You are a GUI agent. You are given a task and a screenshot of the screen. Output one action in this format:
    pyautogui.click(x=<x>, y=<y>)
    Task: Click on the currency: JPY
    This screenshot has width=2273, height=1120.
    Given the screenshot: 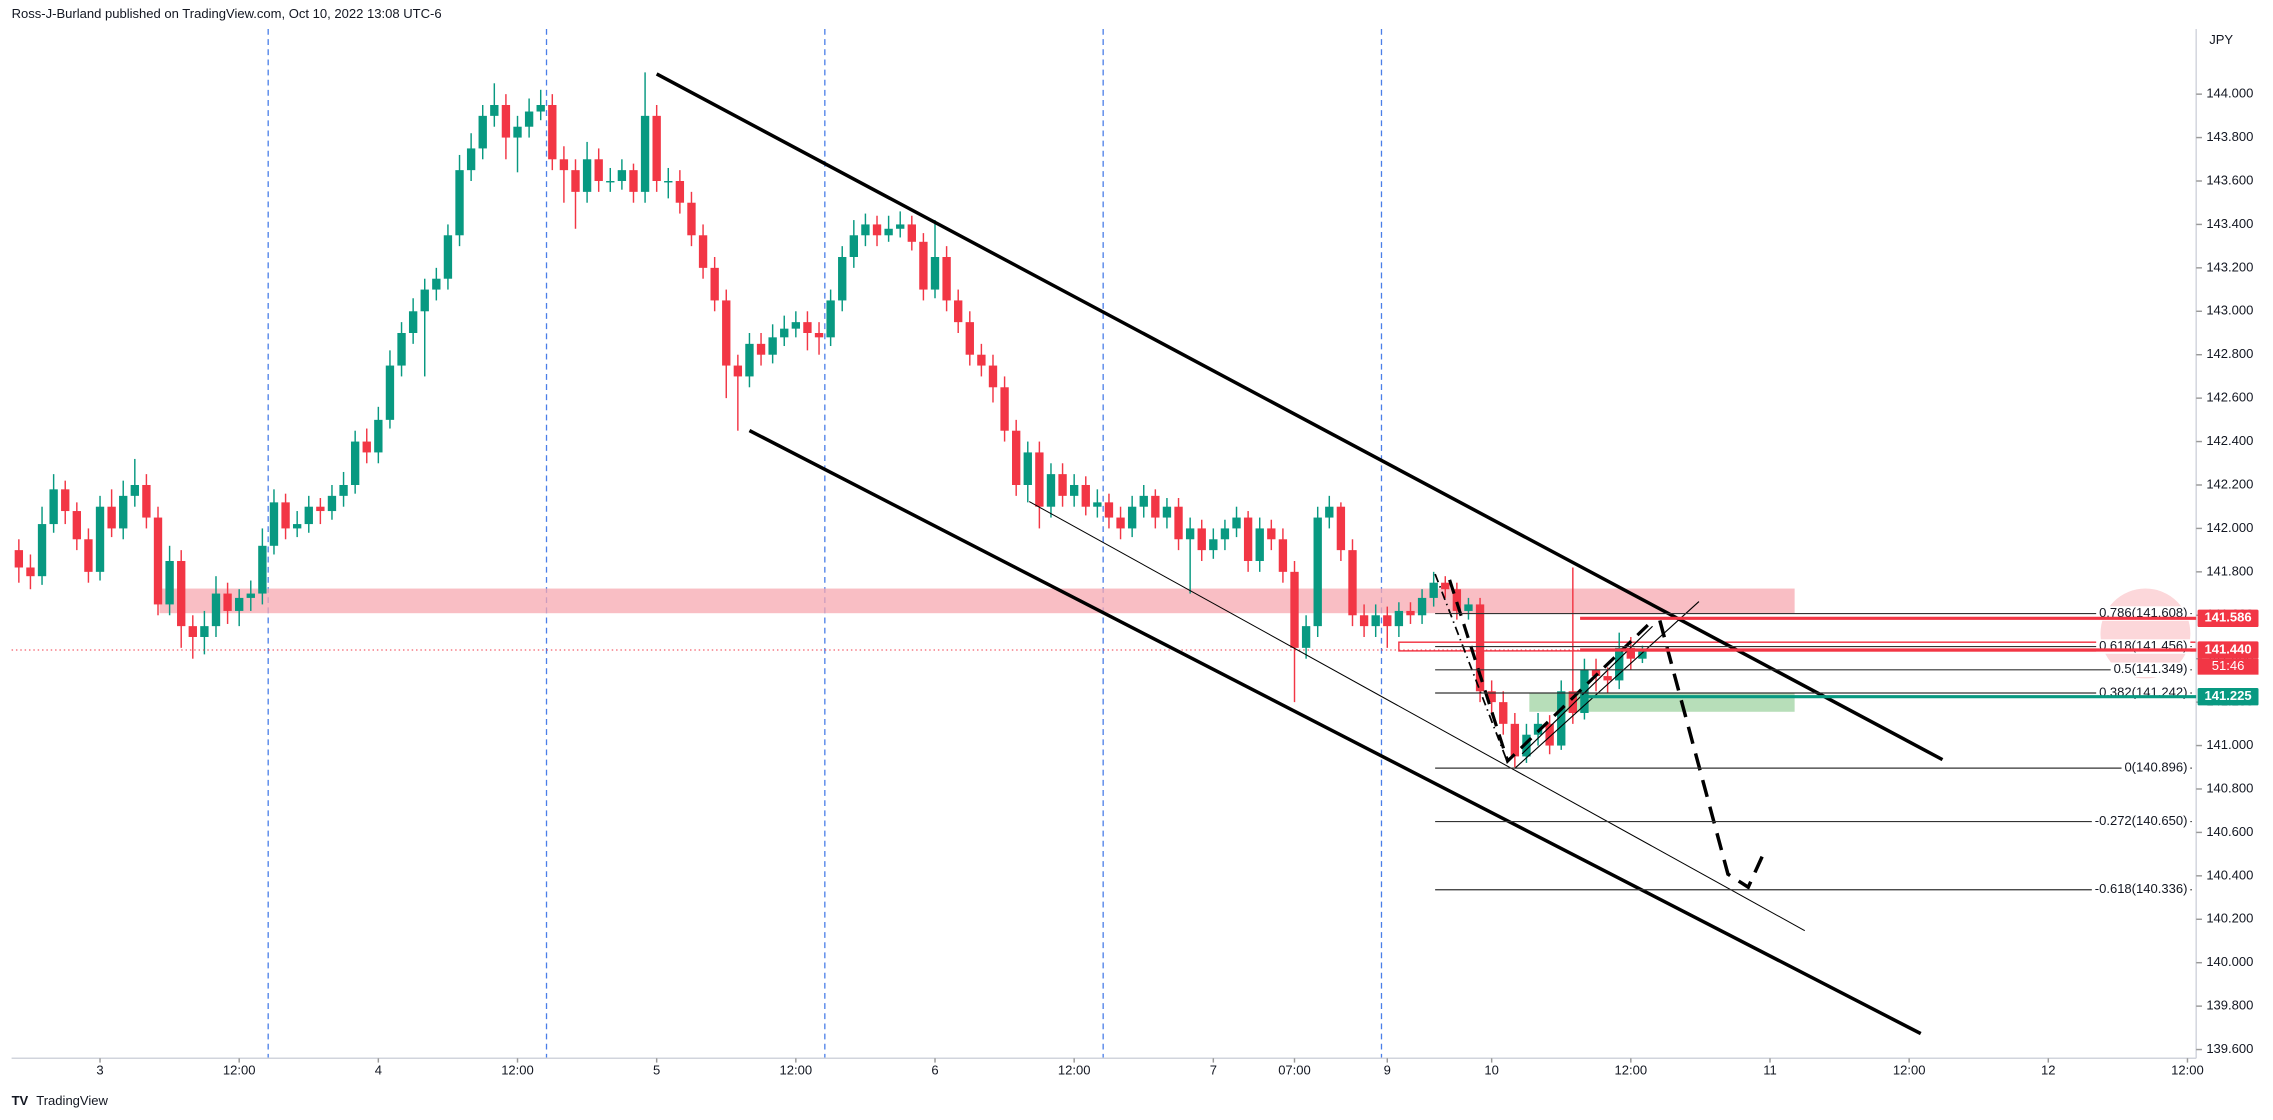 What is the action you would take?
    pyautogui.click(x=2221, y=39)
    